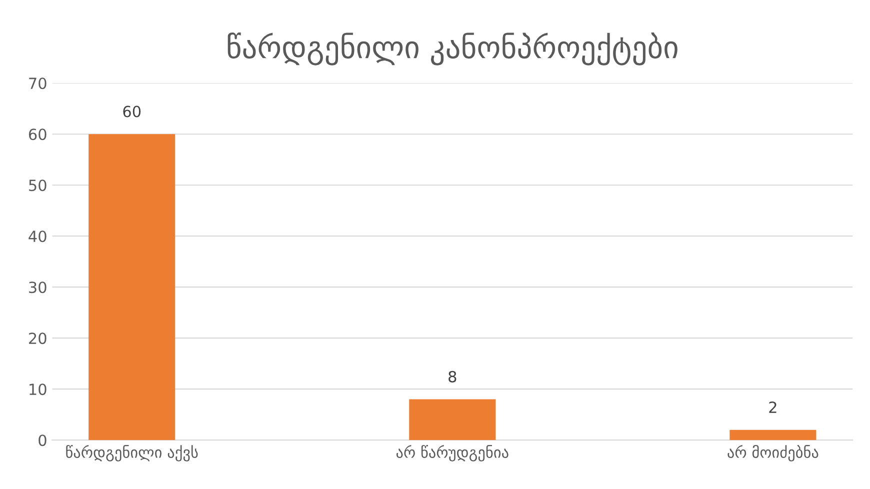  What do you see at coordinates (37, 84) in the screenshot?
I see `y-tick-label: 70` at bounding box center [37, 84].